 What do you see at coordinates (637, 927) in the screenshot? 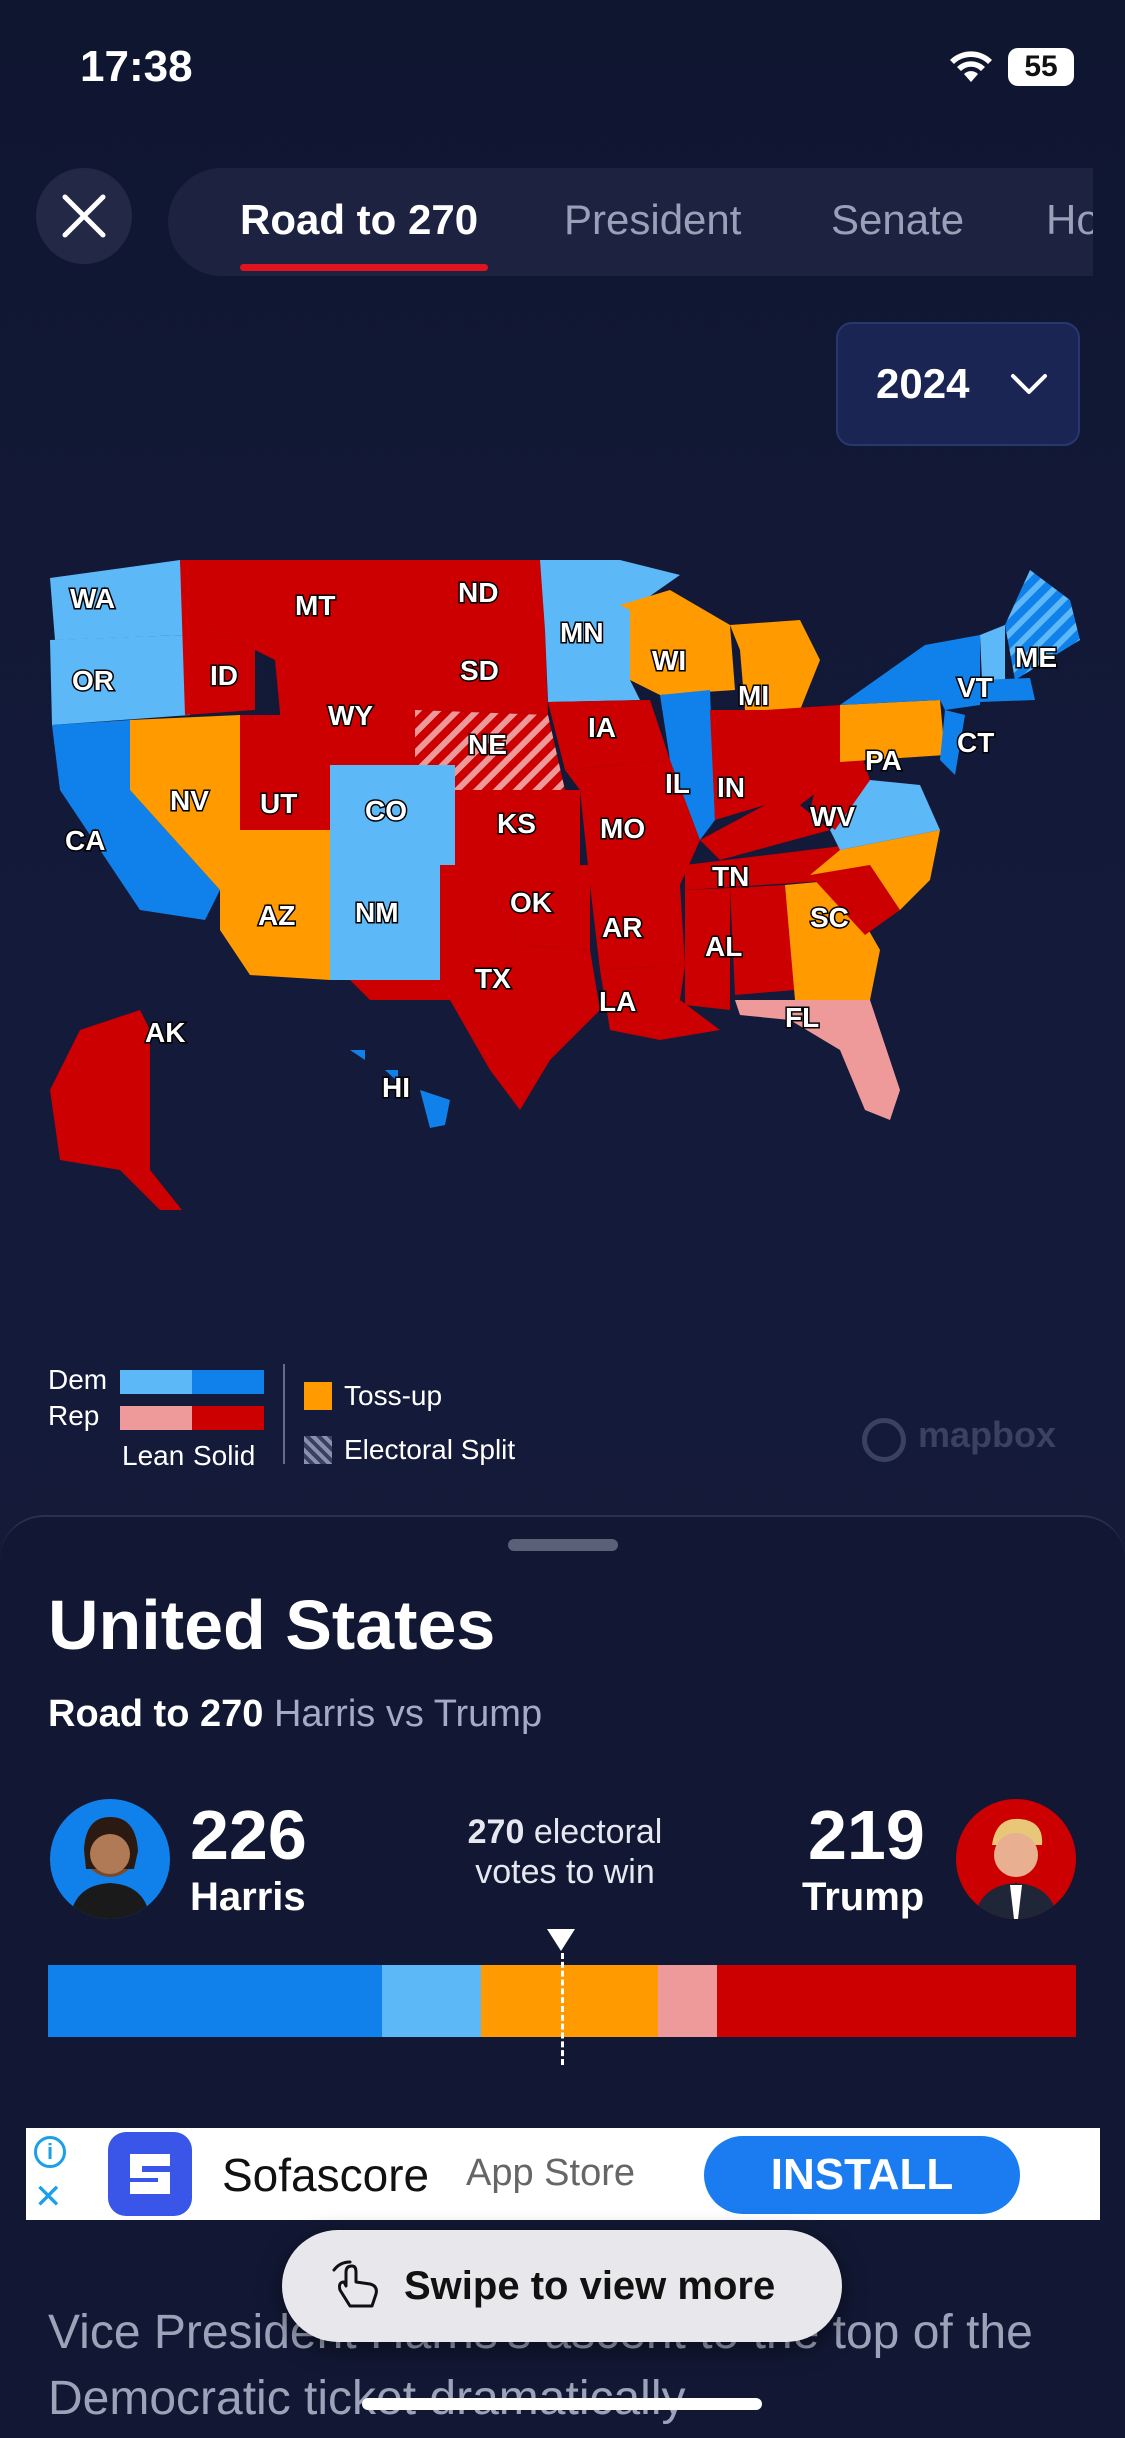
I see `state-ar` at bounding box center [637, 927].